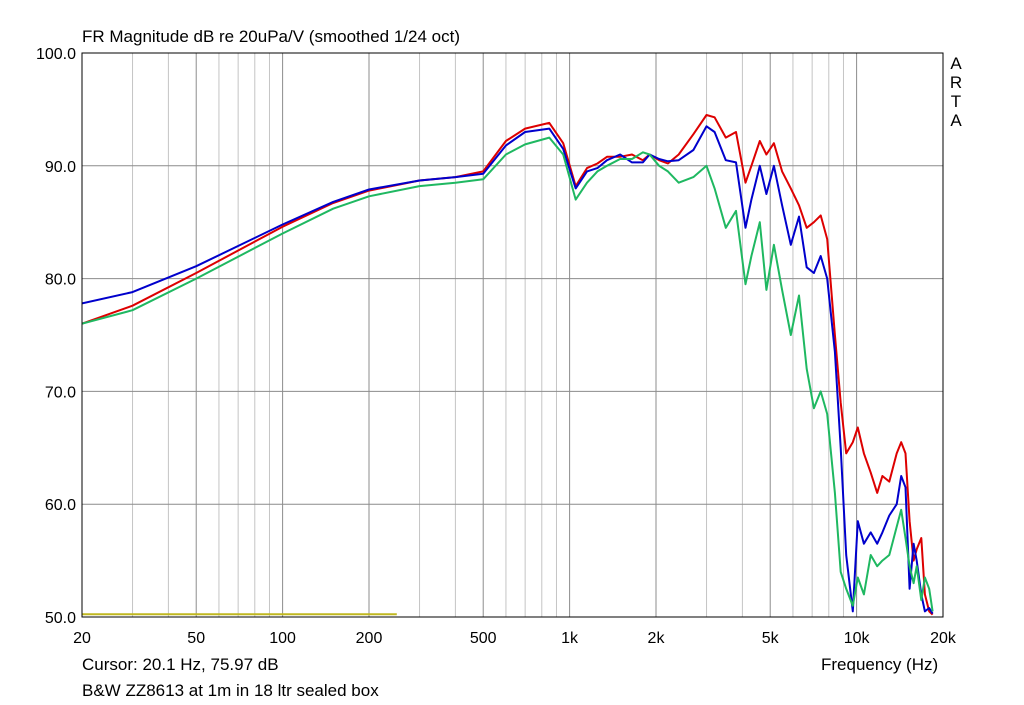 The image size is (1024, 705). Describe the element at coordinates (180, 665) in the screenshot. I see `cursor-readout: Cursor: 20.1 Hz, 75.97 dB` at that location.